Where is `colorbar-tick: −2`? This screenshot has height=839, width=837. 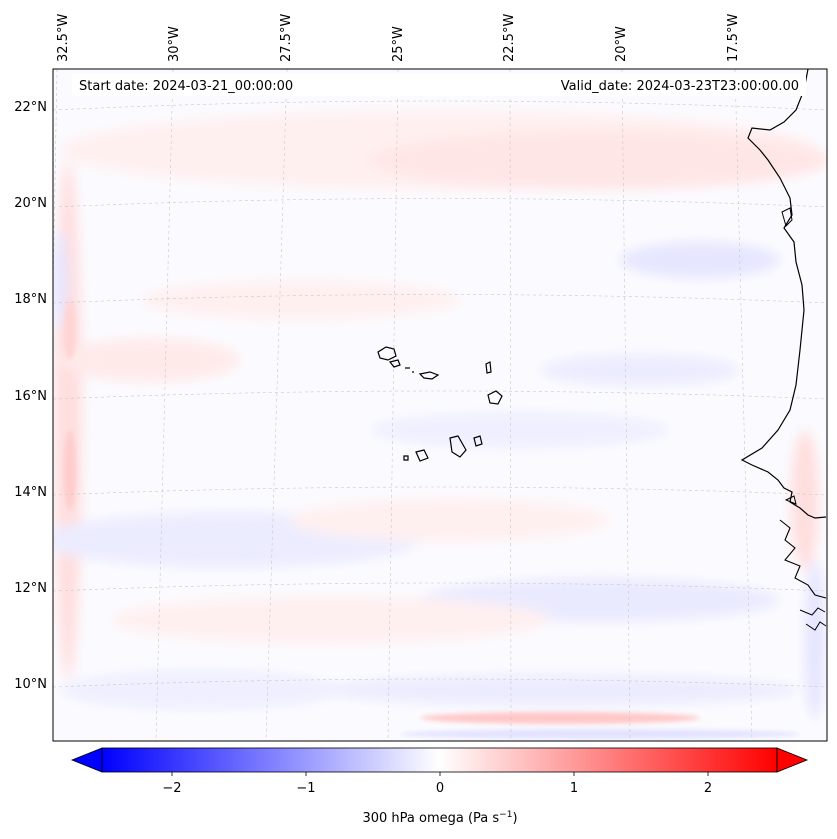
colorbar-tick: −2 is located at coordinates (171, 788).